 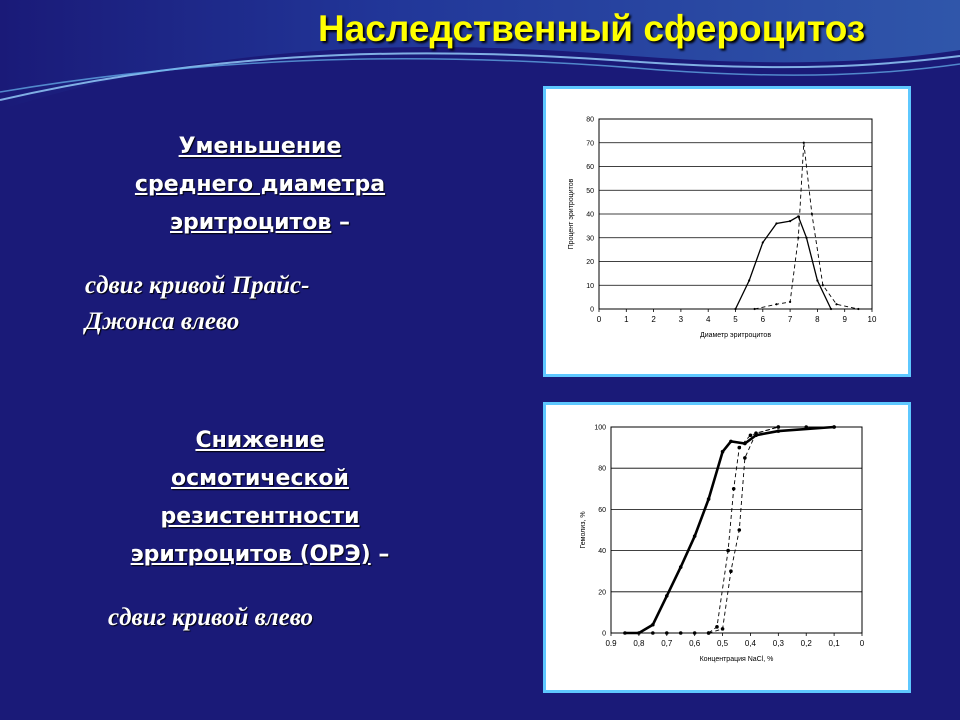 I want to click on plot-frame, so click(x=736, y=530).